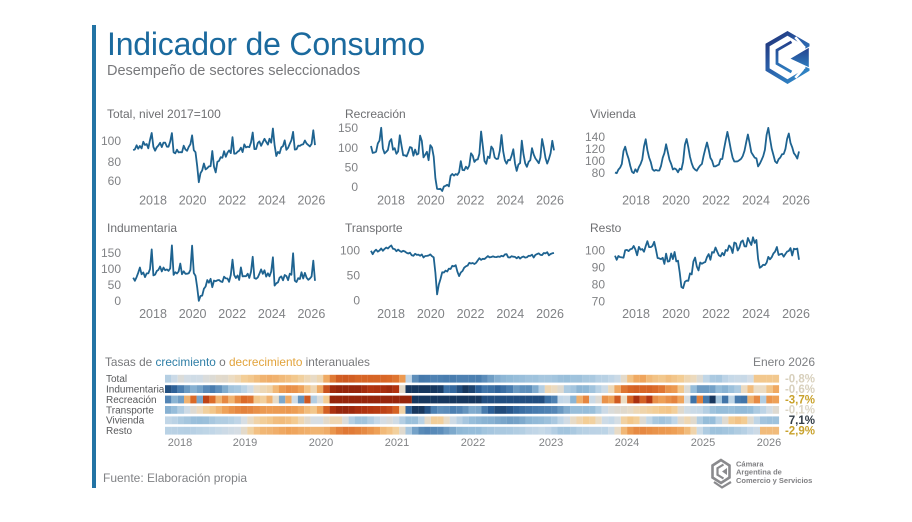 This screenshot has width=912, height=522. Describe the element at coordinates (551, 443) in the screenshot. I see `svg-text: 2023` at that location.